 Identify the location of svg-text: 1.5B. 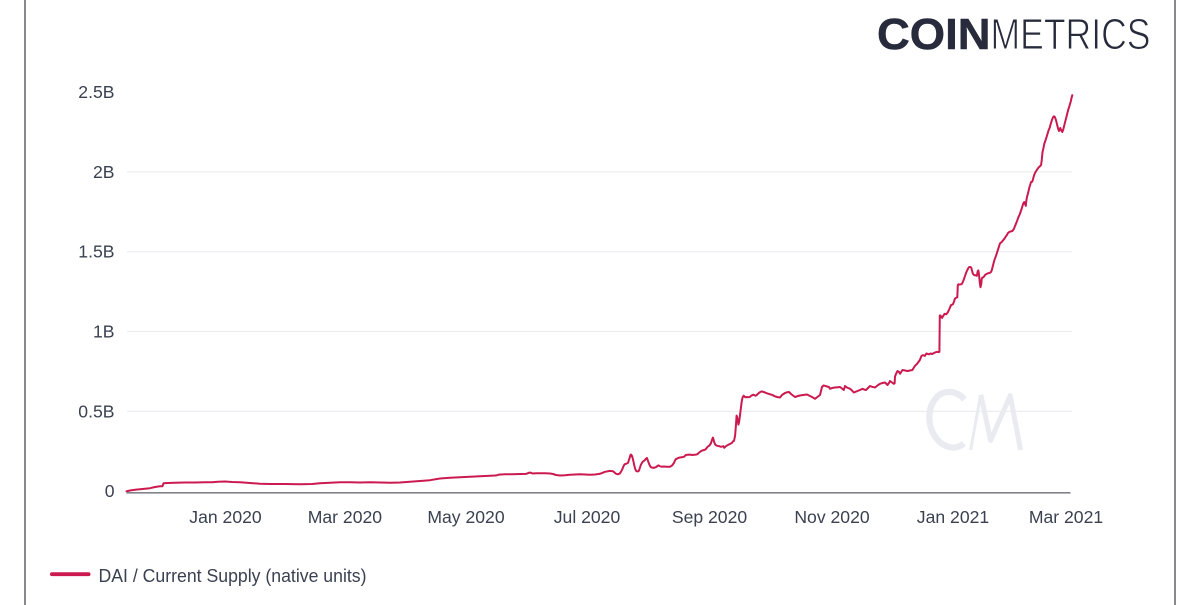
(96, 252).